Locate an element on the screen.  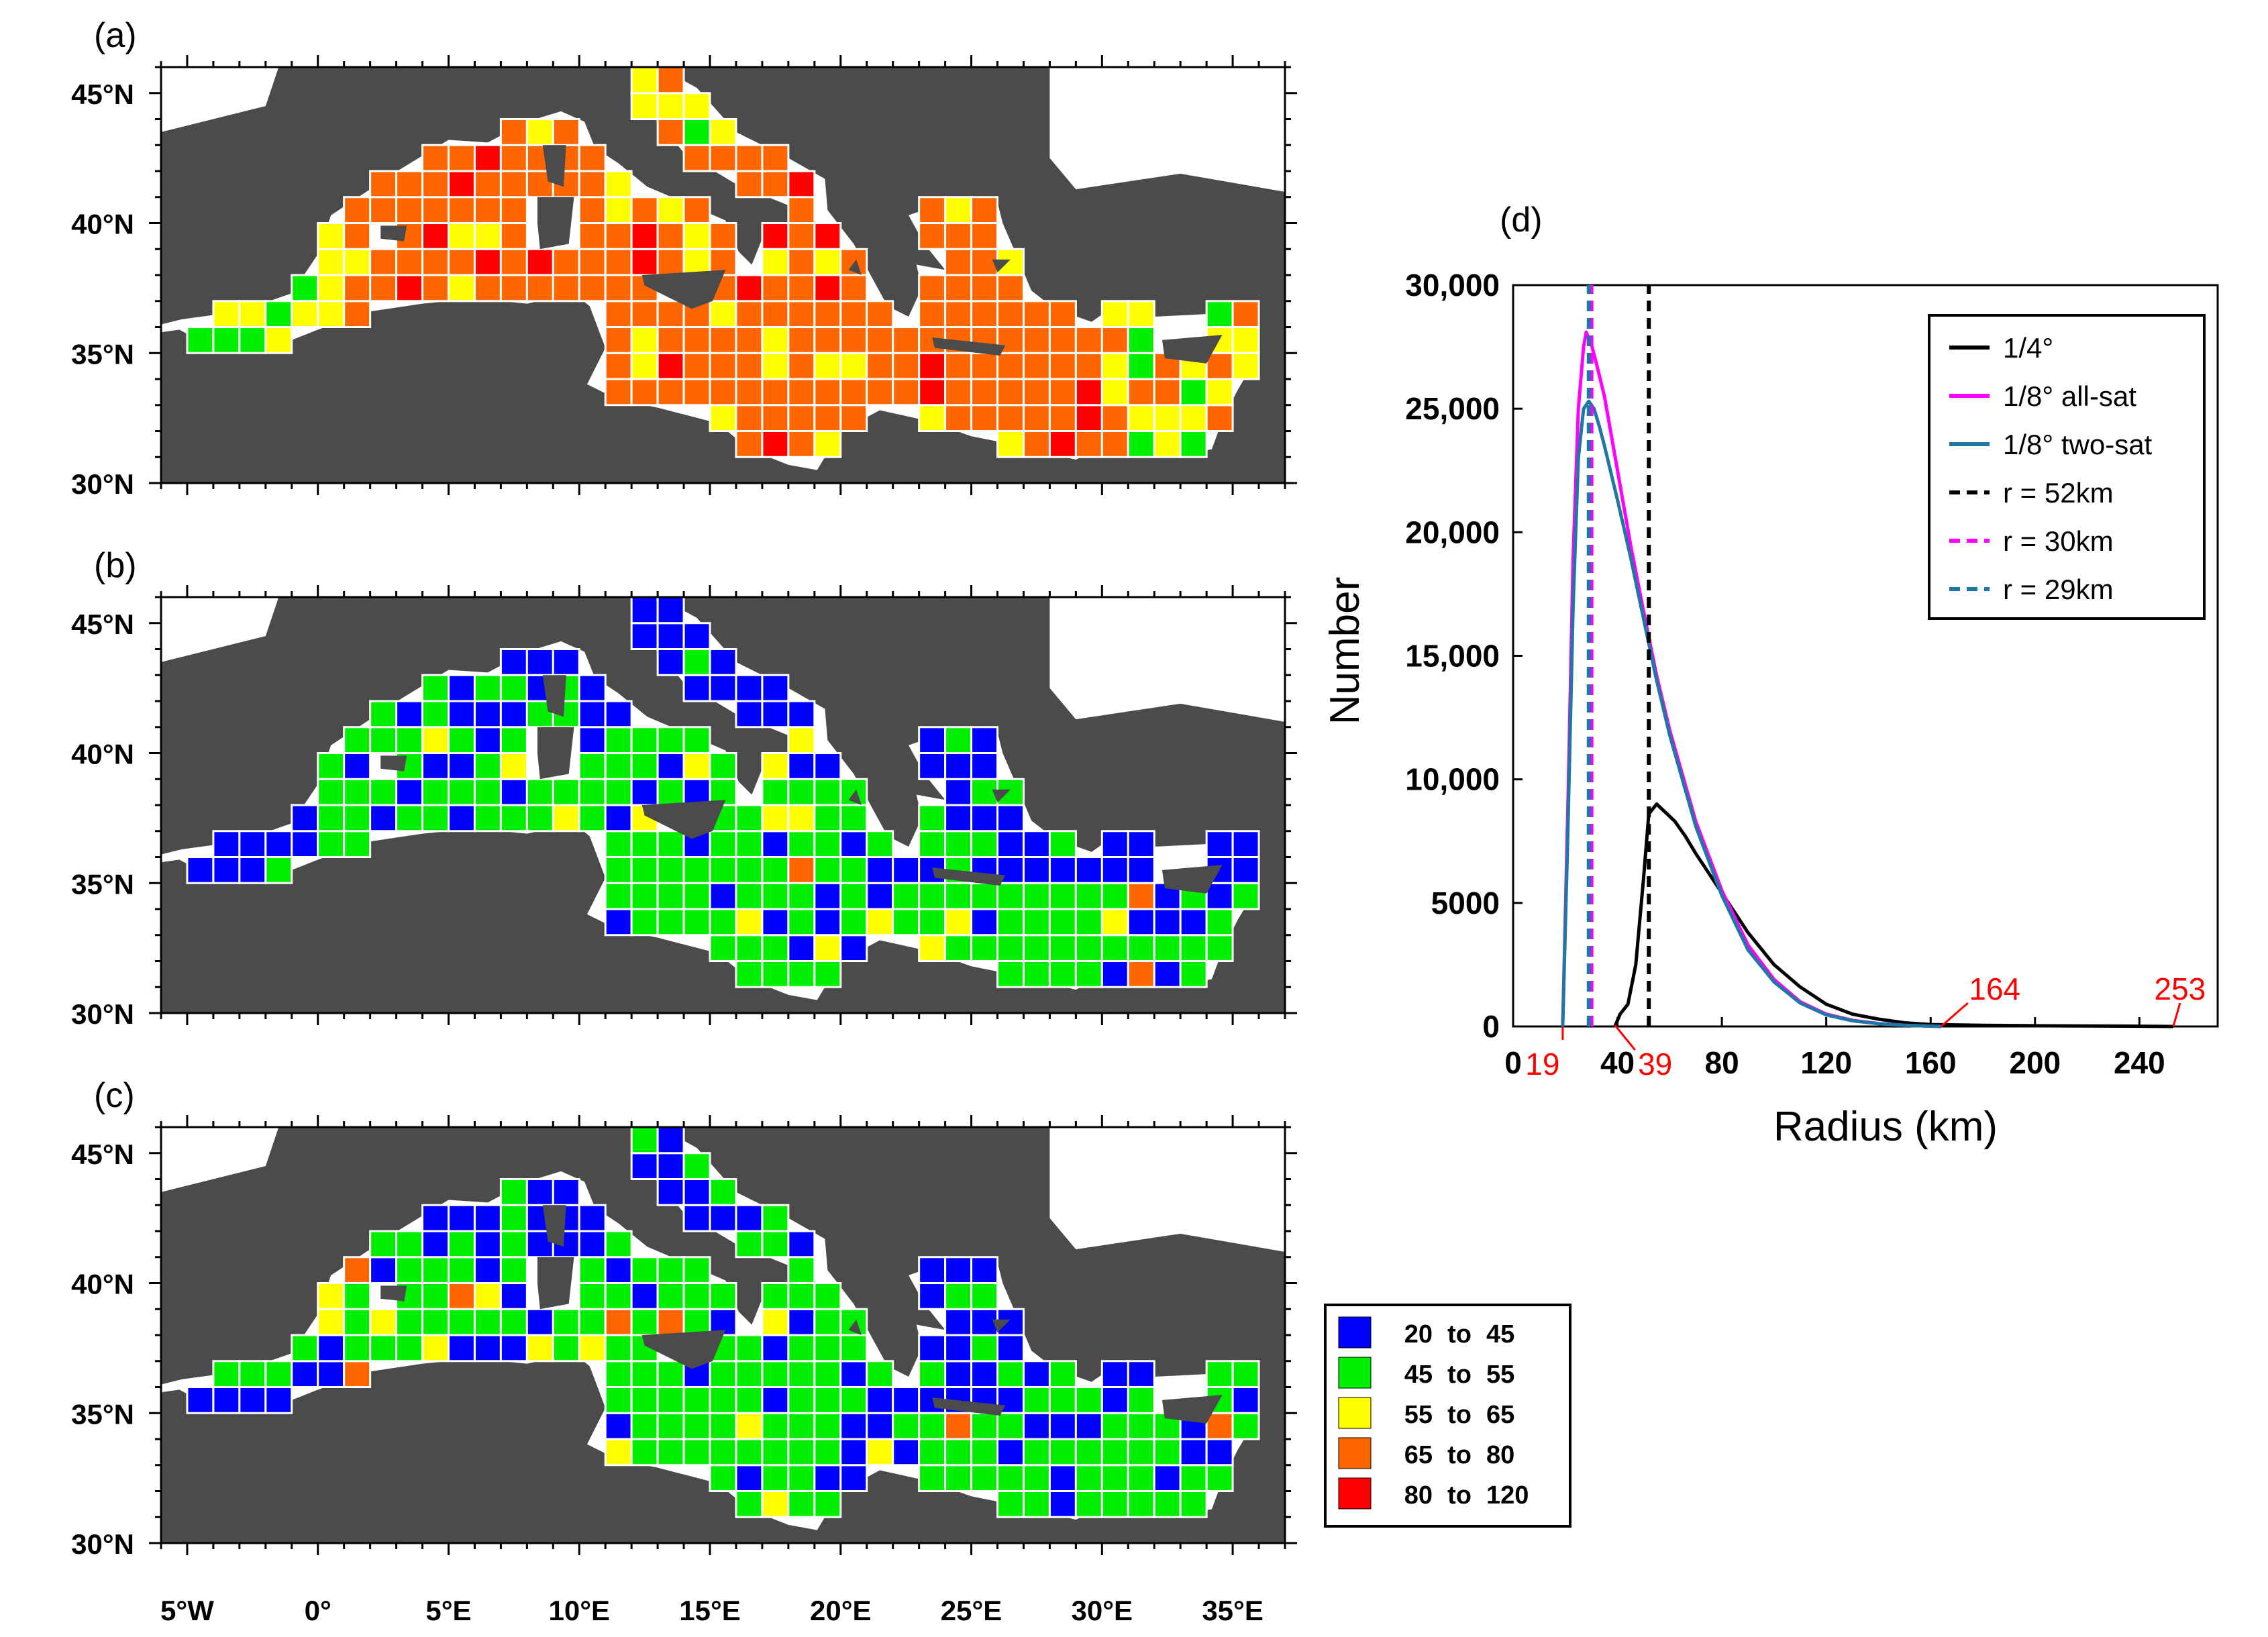
legend-to: 65 is located at coordinates (1500, 1415).